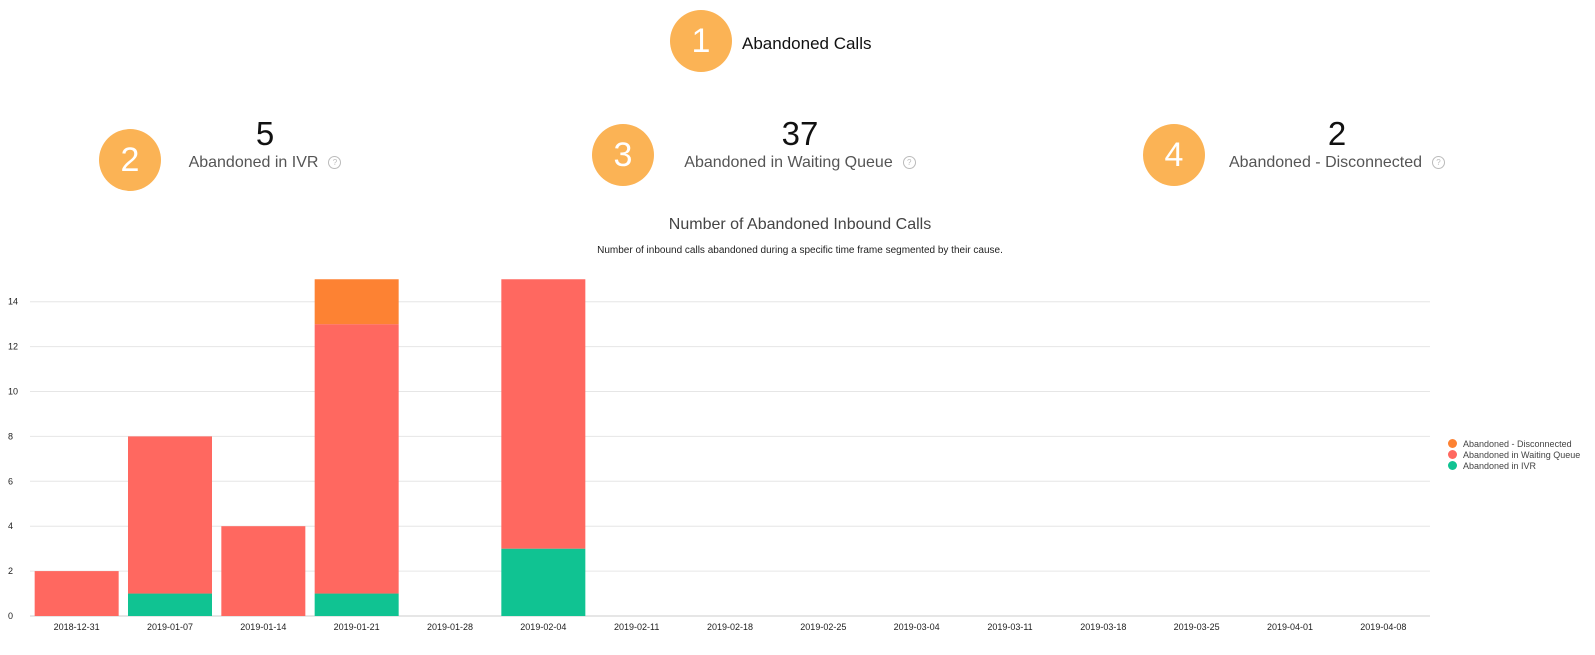 The height and width of the screenshot is (655, 1595). Describe the element at coordinates (1452, 454) in the screenshot. I see `legend-swatch-waiting-queue` at that location.